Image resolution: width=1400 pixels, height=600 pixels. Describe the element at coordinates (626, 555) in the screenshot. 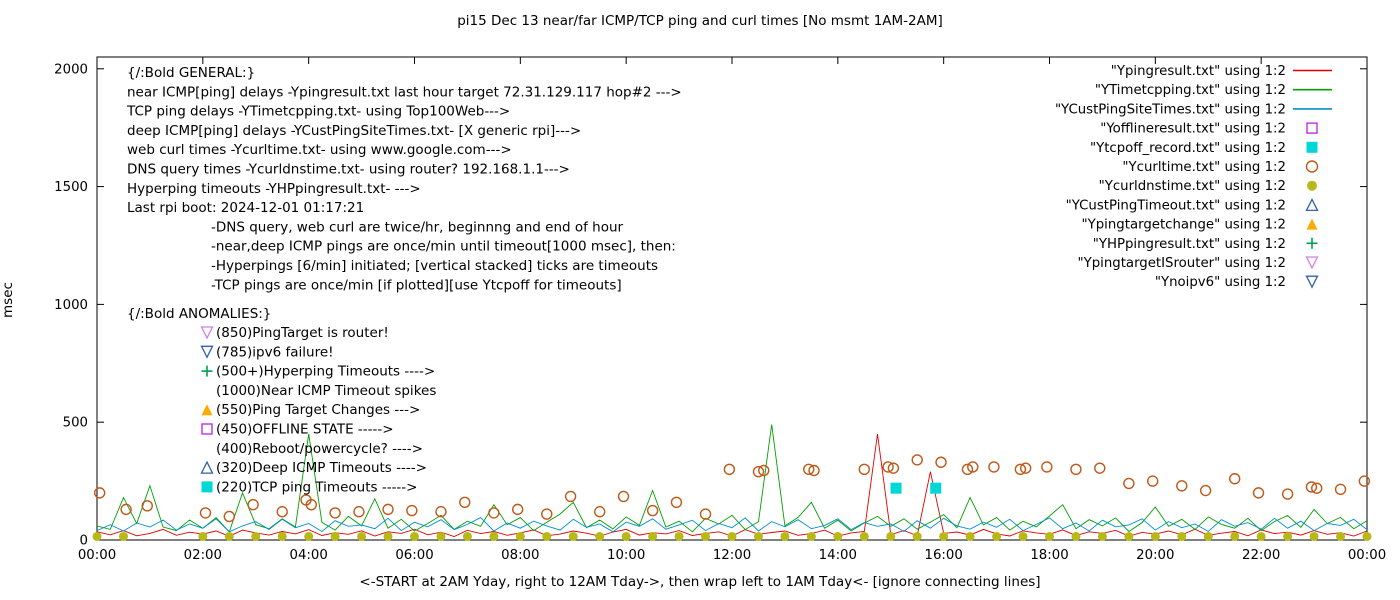

I see `svg-text: 10:00` at that location.